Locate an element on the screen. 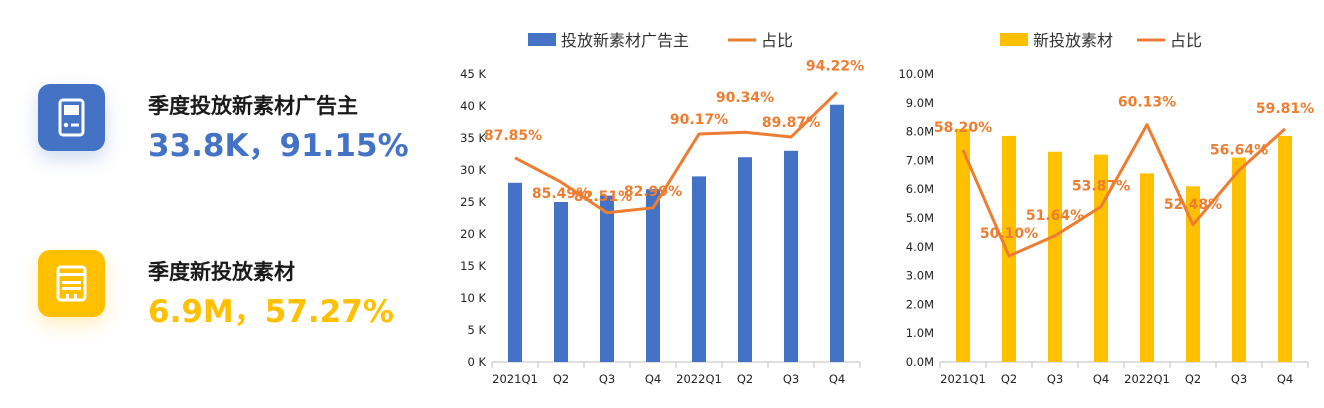  y-tick-label: 10 K is located at coordinates (473, 298).